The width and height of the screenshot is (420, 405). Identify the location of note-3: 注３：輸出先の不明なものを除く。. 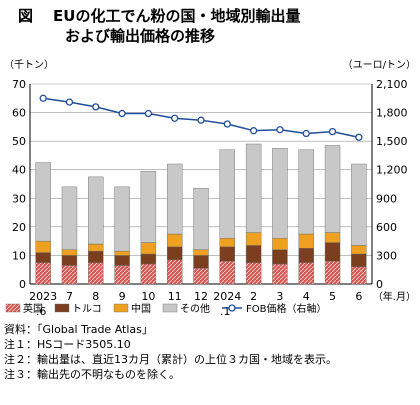
(92, 374).